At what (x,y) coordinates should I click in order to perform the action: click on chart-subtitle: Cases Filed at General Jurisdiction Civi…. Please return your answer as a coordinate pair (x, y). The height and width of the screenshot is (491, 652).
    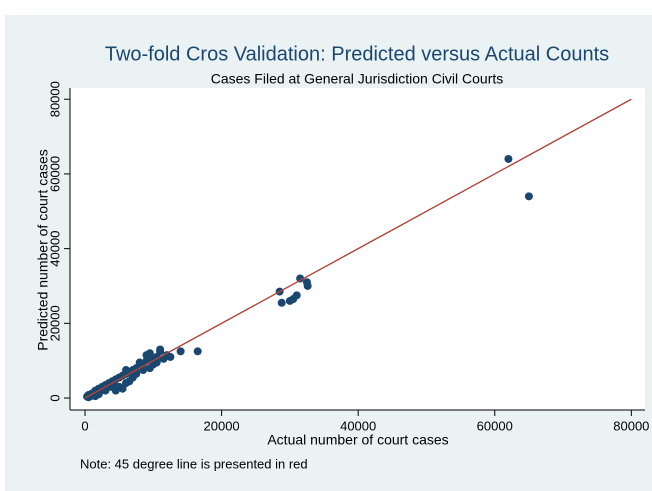
    Looking at the image, I should click on (357, 79).